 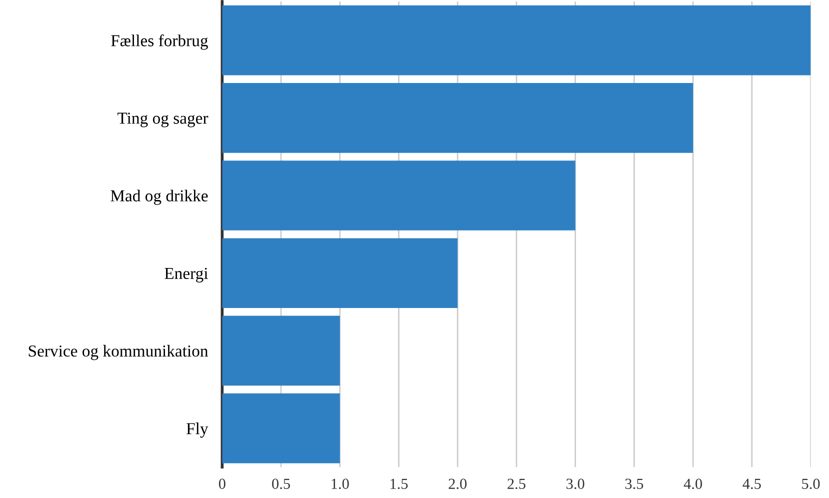 I want to click on y-tick-label: Energi, so click(x=186, y=275).